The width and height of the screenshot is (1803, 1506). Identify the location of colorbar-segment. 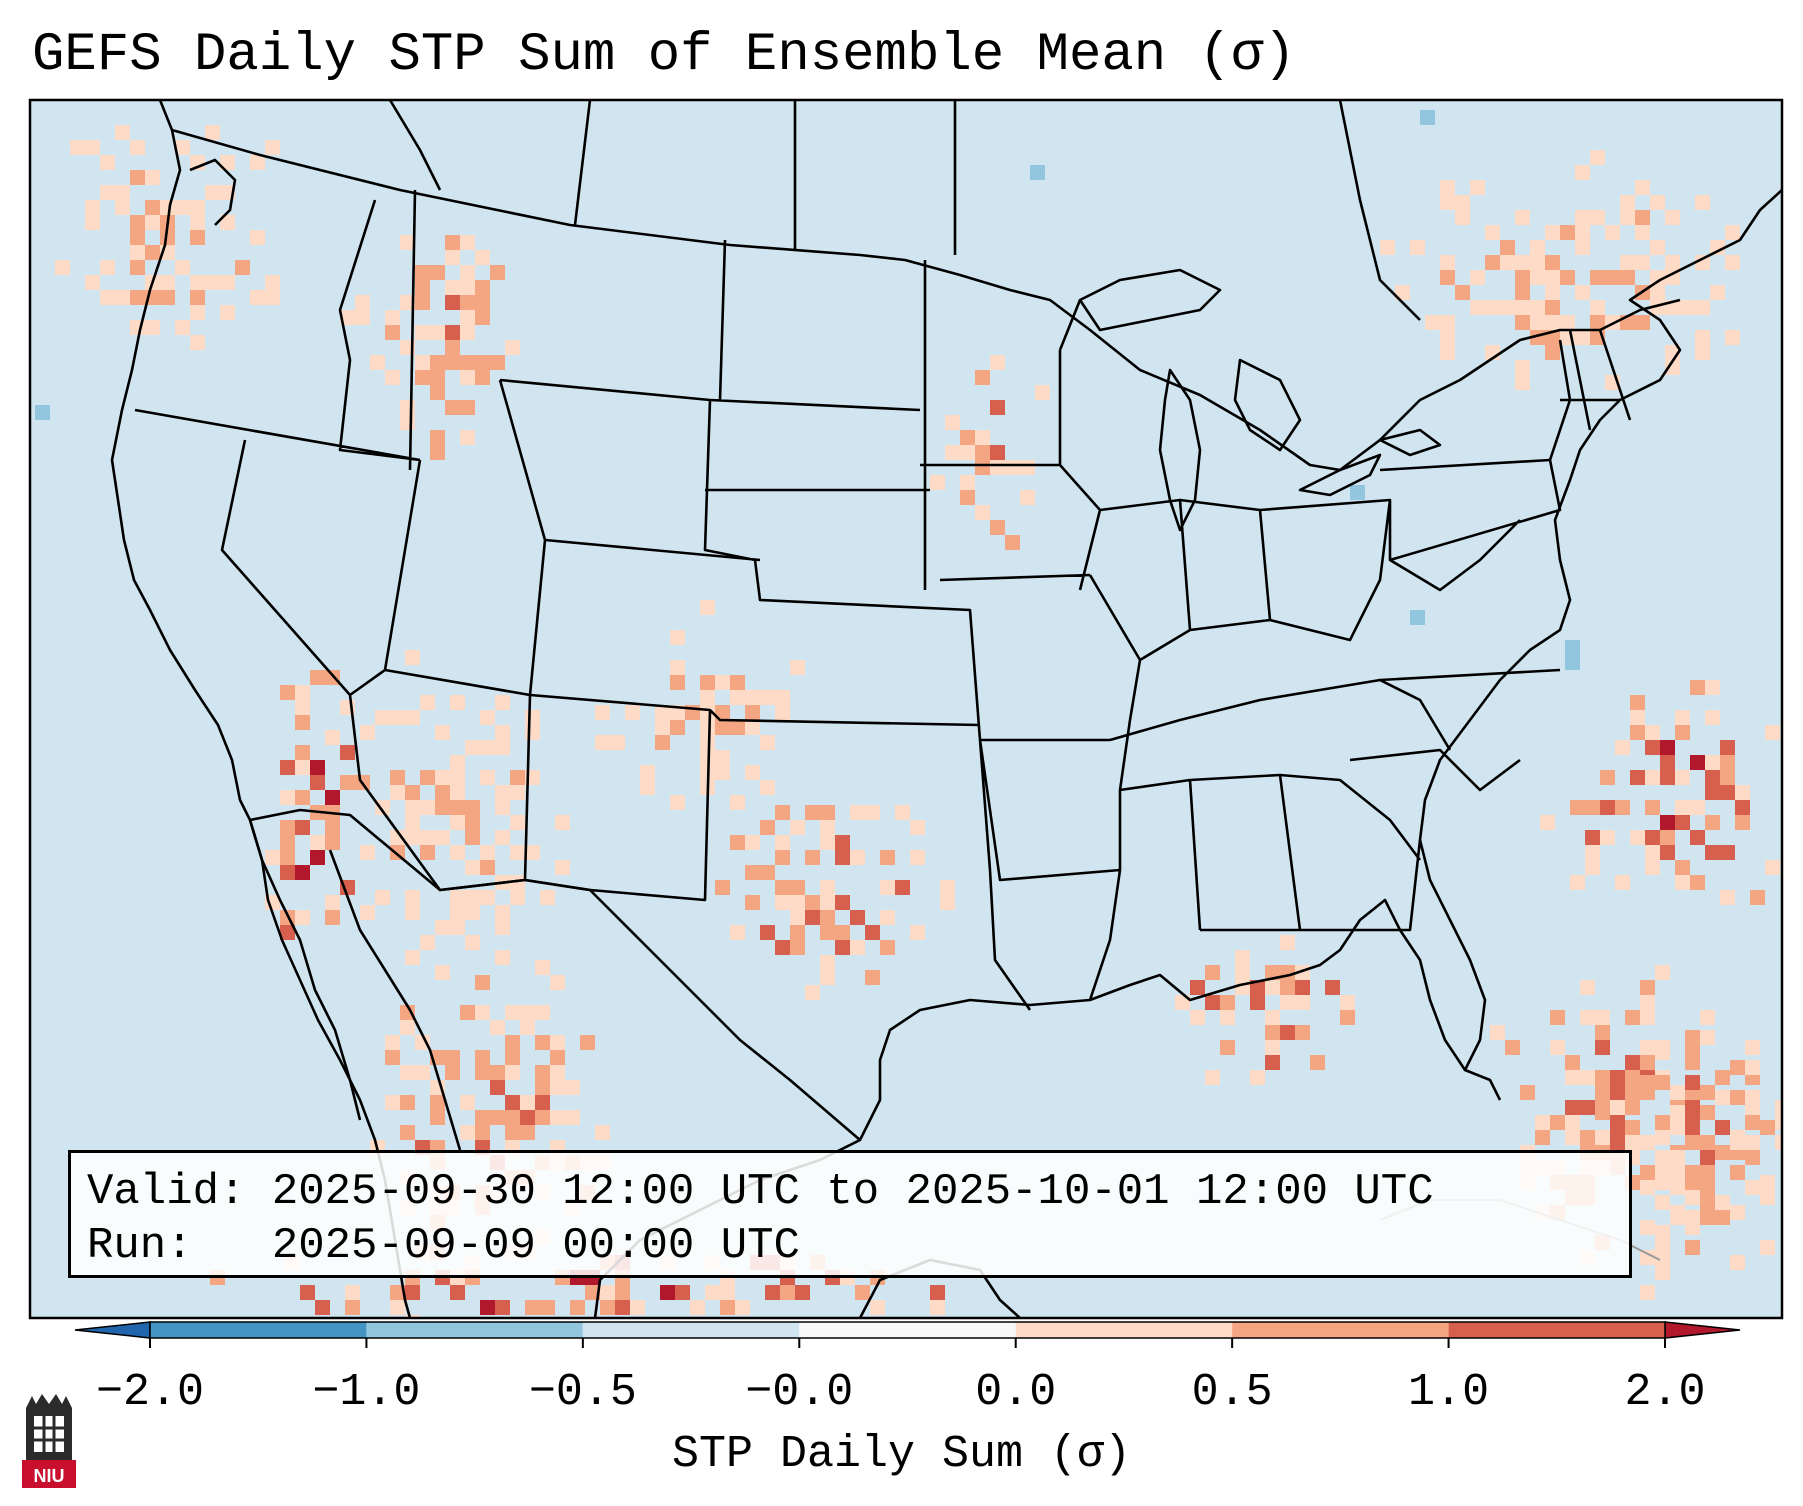
(1556, 1330).